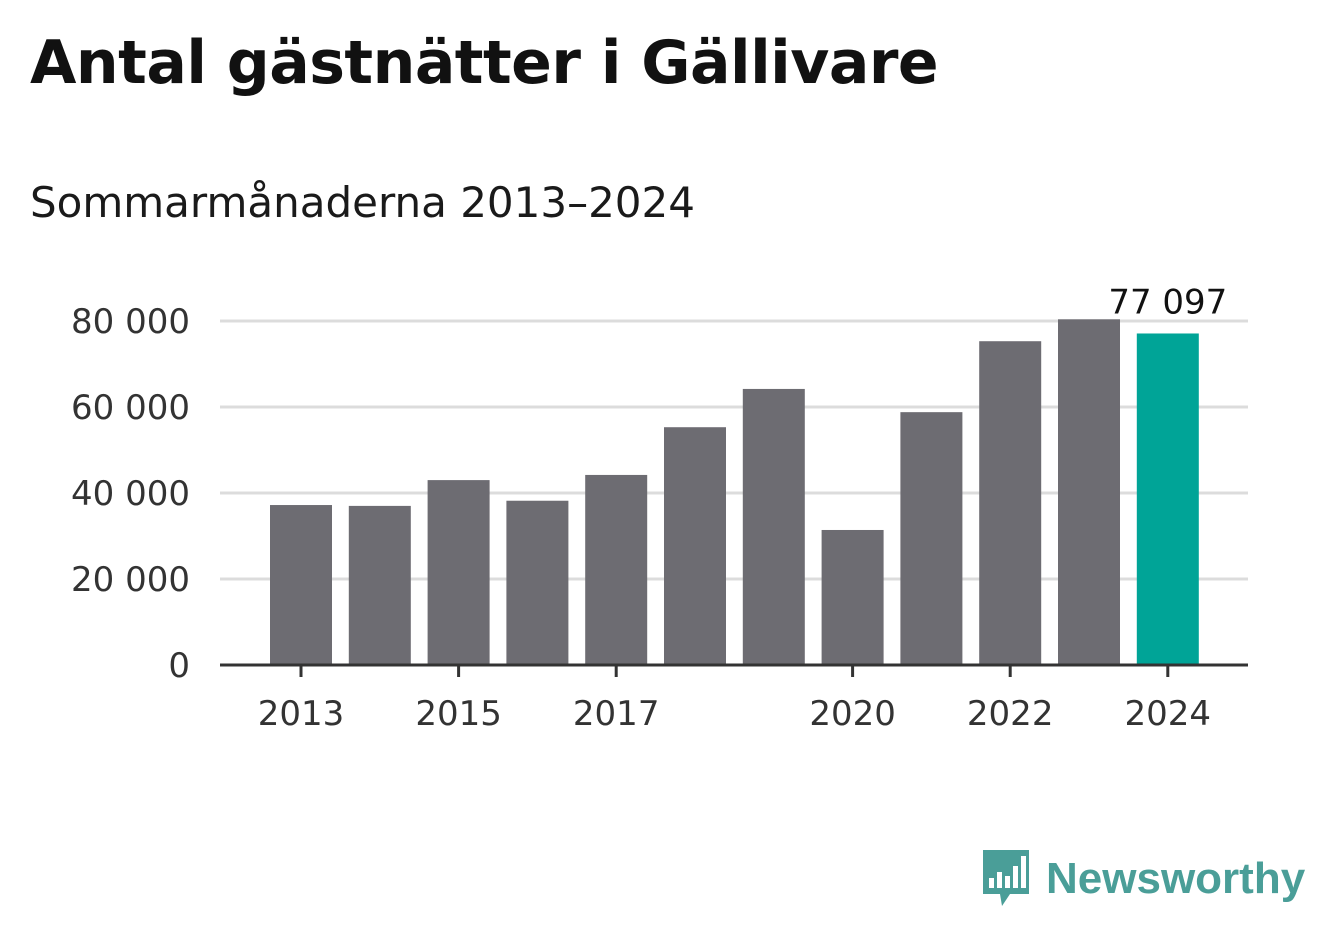 This screenshot has height=939, width=1322. What do you see at coordinates (130, 580) in the screenshot?
I see `y-tick-label: 20 000` at bounding box center [130, 580].